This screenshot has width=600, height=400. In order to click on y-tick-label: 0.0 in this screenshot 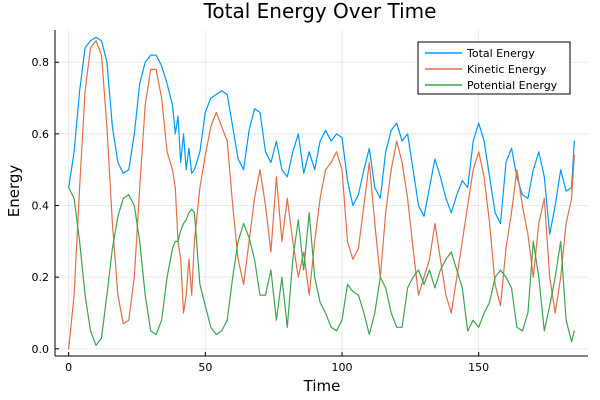, I will do `click(41, 349)`.